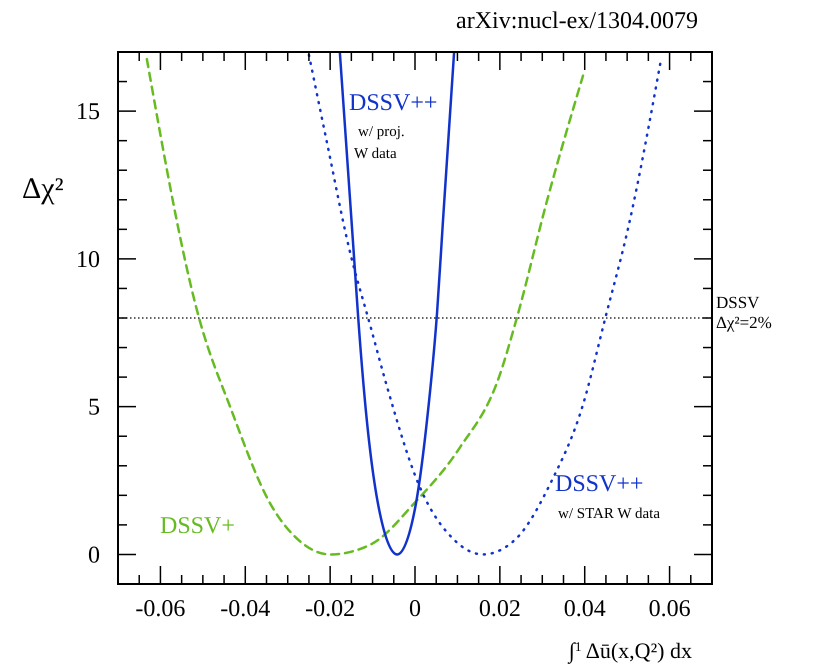  What do you see at coordinates (499, 609) in the screenshot?
I see `x-tick-label: 0.02` at bounding box center [499, 609].